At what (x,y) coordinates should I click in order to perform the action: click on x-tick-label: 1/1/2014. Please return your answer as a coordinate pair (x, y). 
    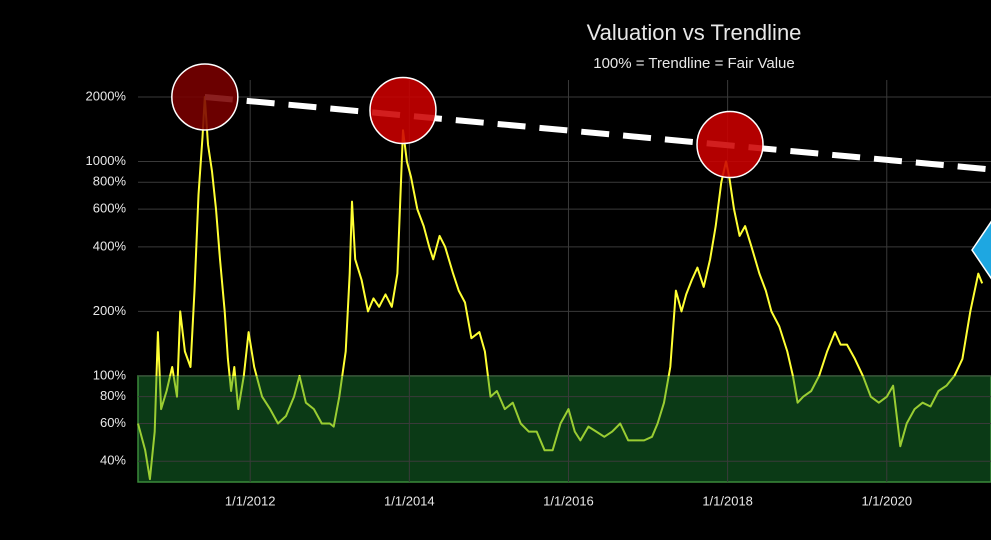
    Looking at the image, I should click on (409, 500).